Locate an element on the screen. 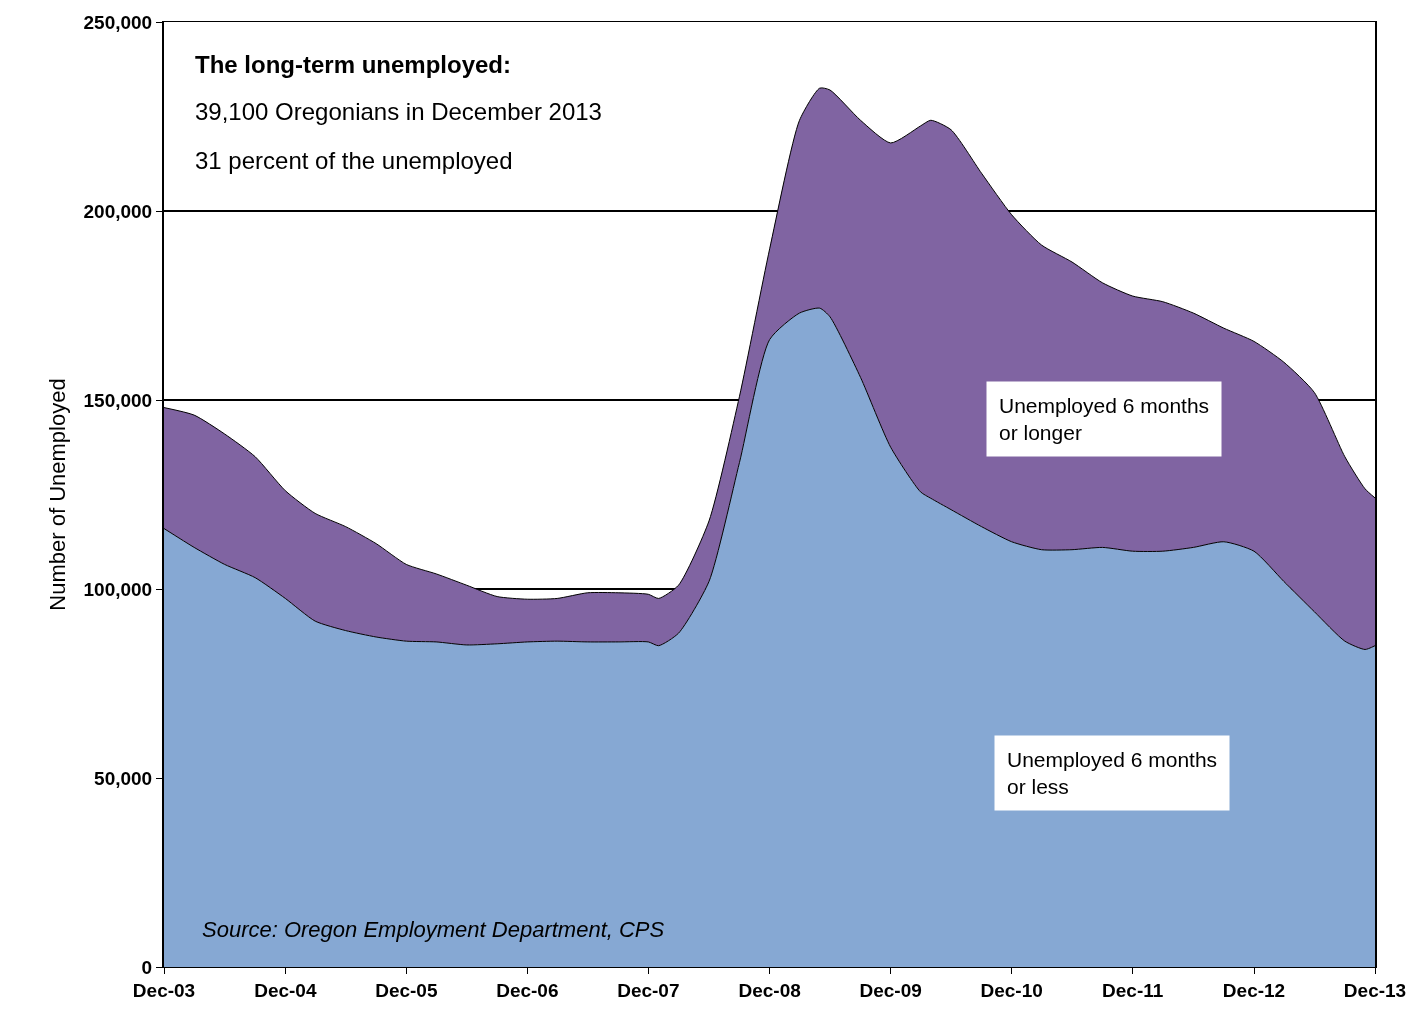 The height and width of the screenshot is (1013, 1418). x-tick-label: Dec-05 is located at coordinates (406, 990).